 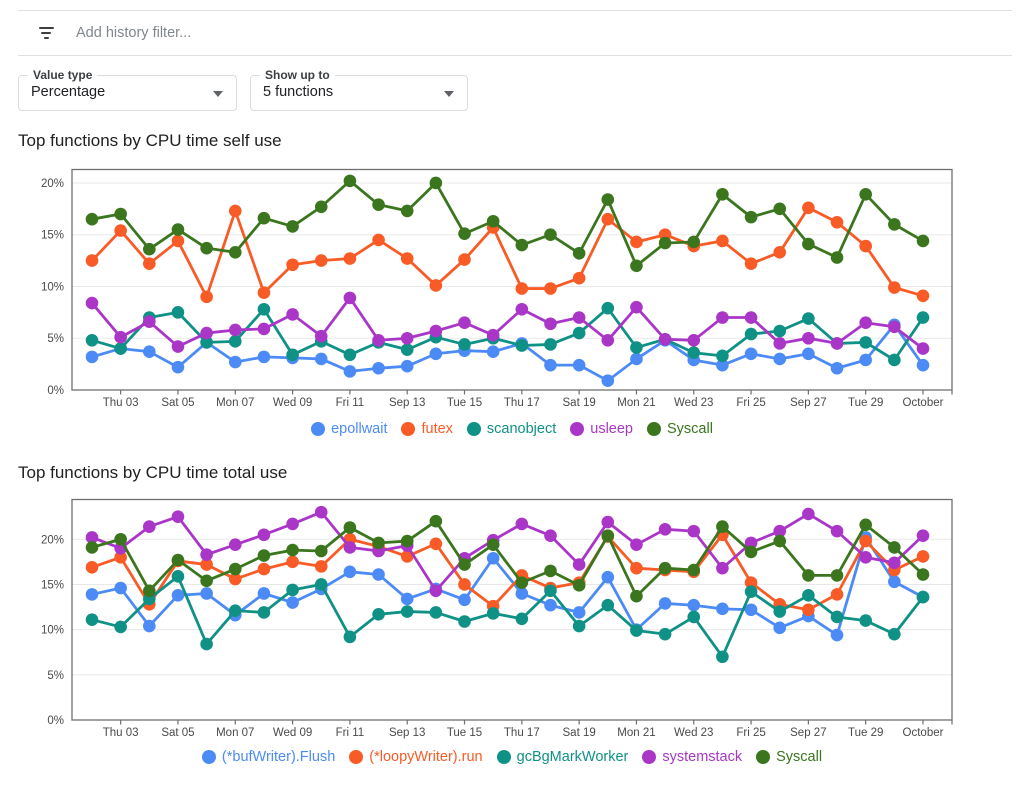 I want to click on series-epollwait, so click(x=507, y=352).